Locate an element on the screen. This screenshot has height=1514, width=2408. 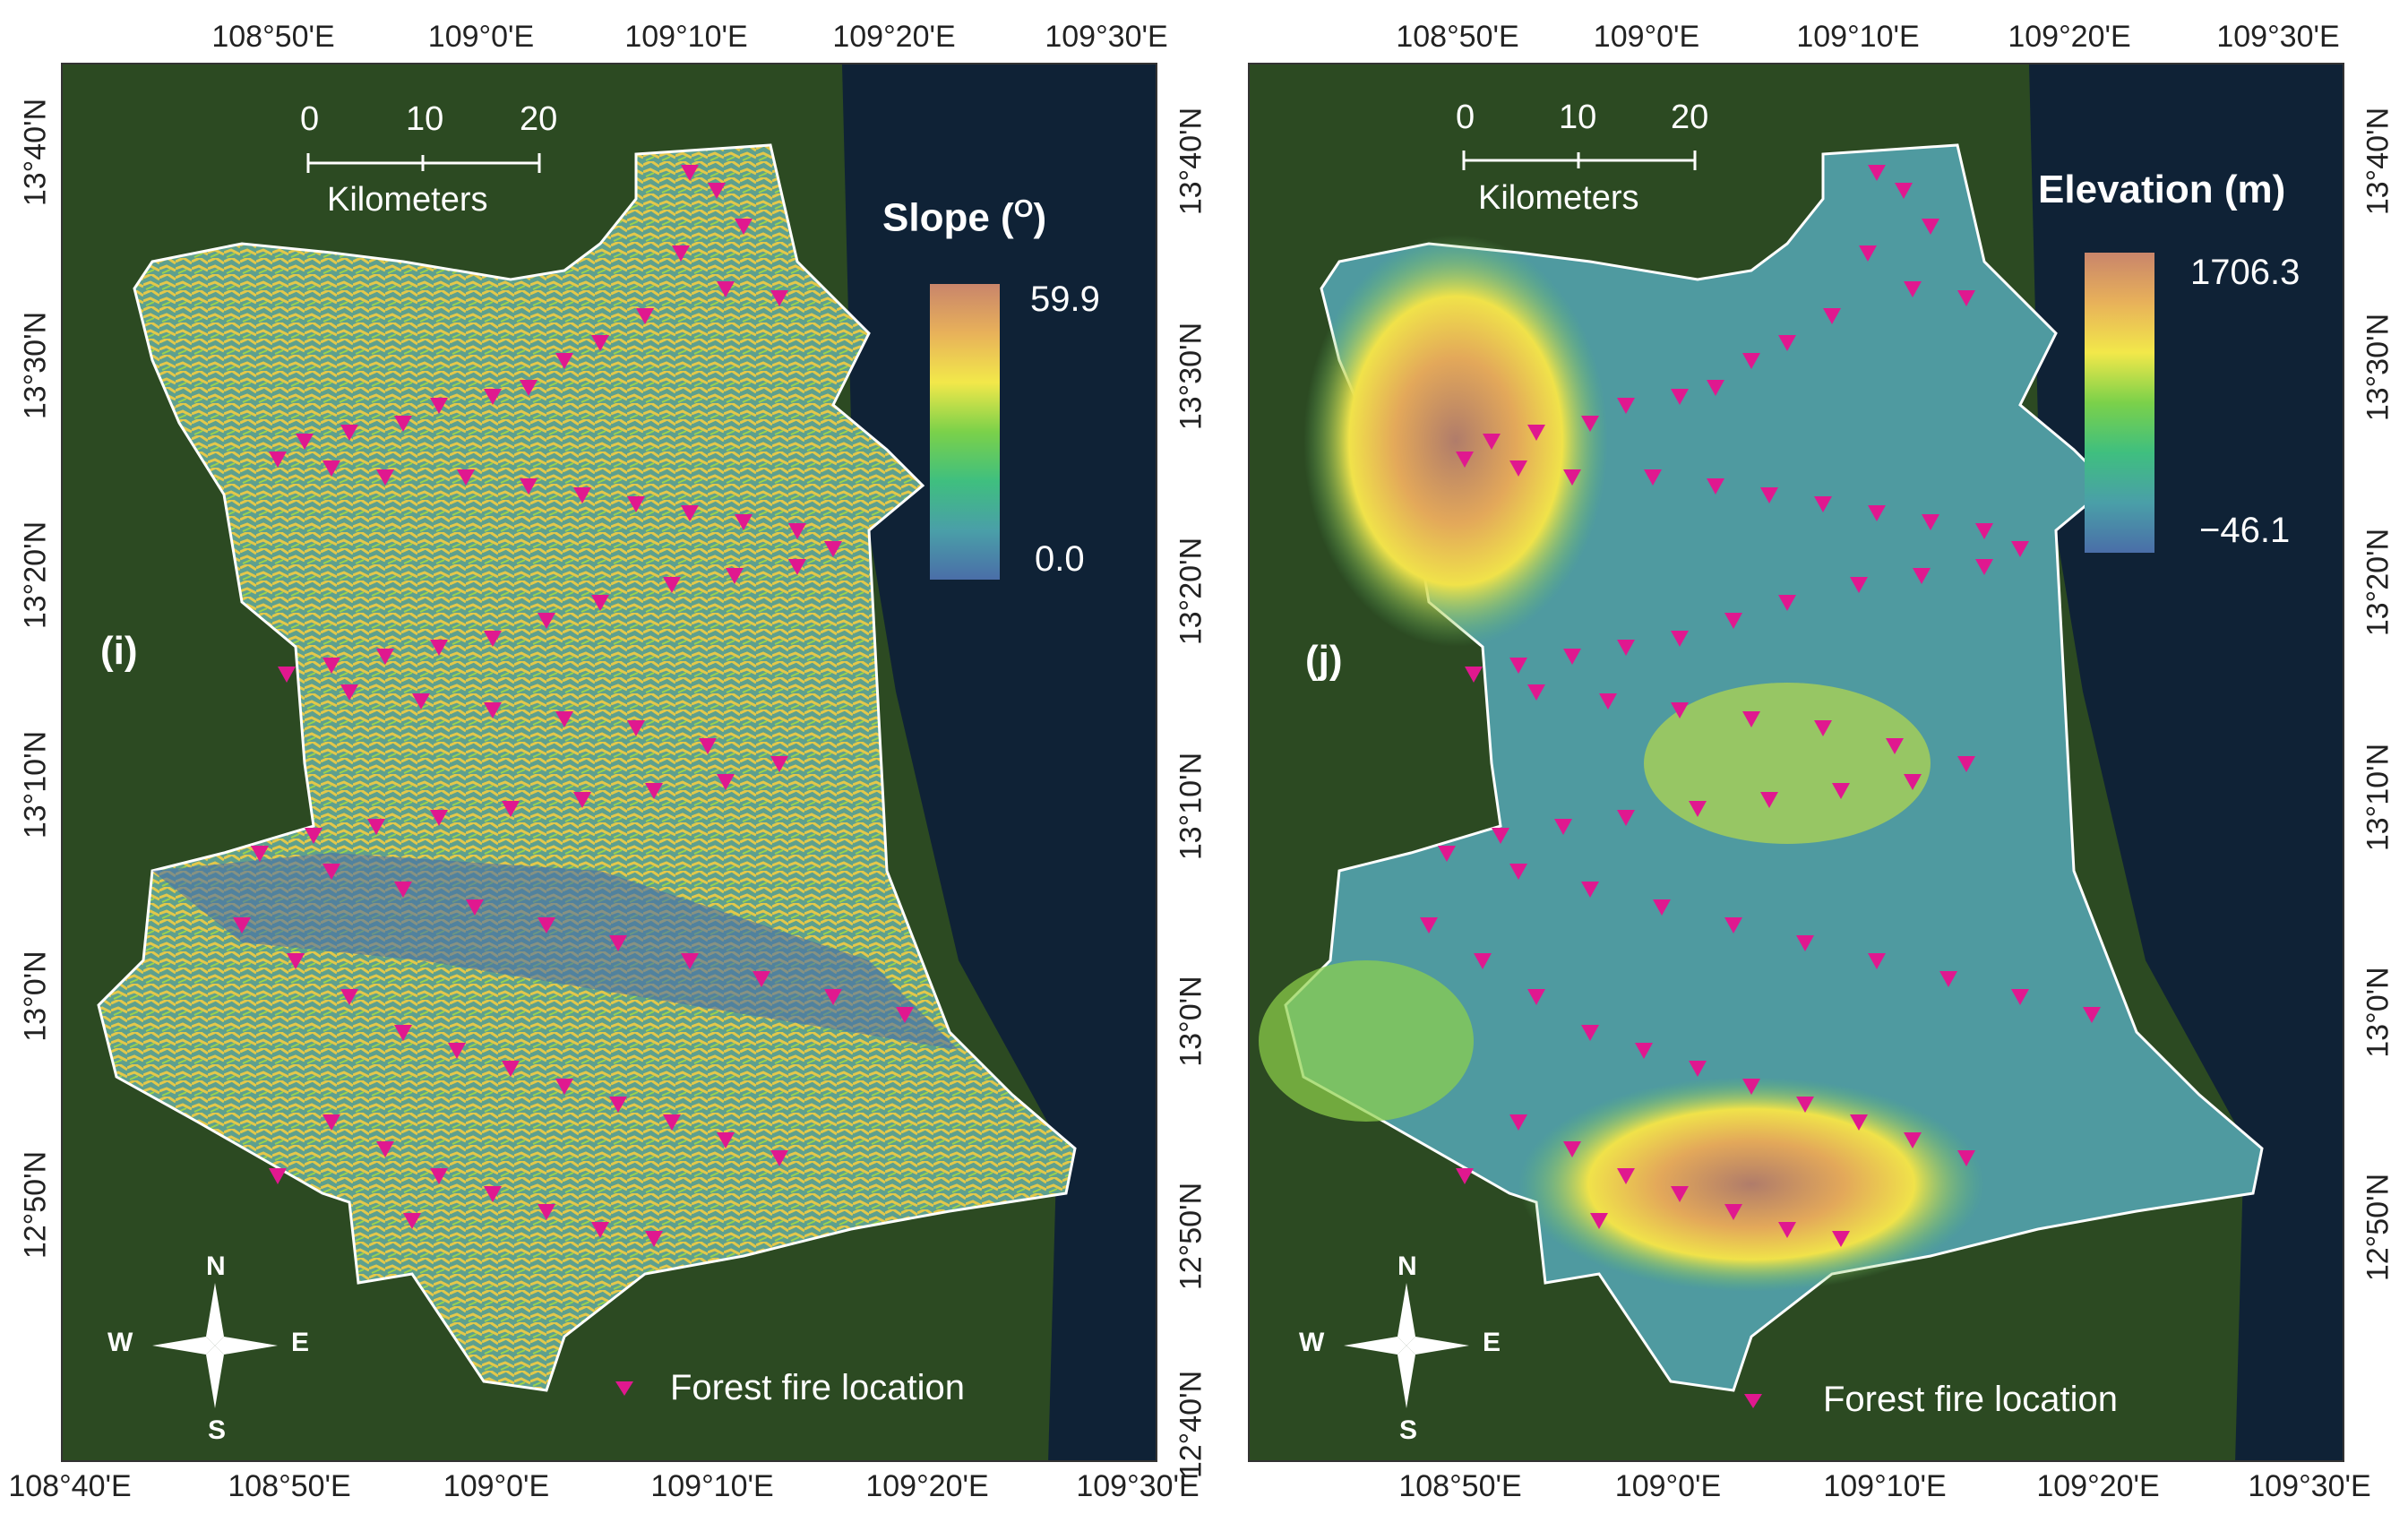
compass-s: S is located at coordinates (217, 1430).